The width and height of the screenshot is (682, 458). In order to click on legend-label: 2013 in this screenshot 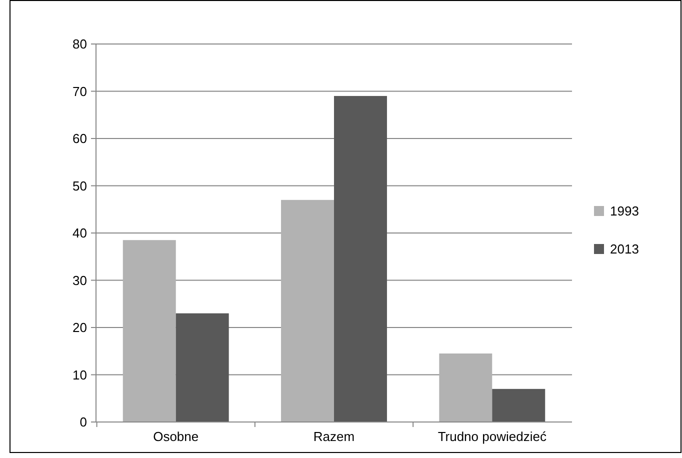, I will do `click(624, 249)`.